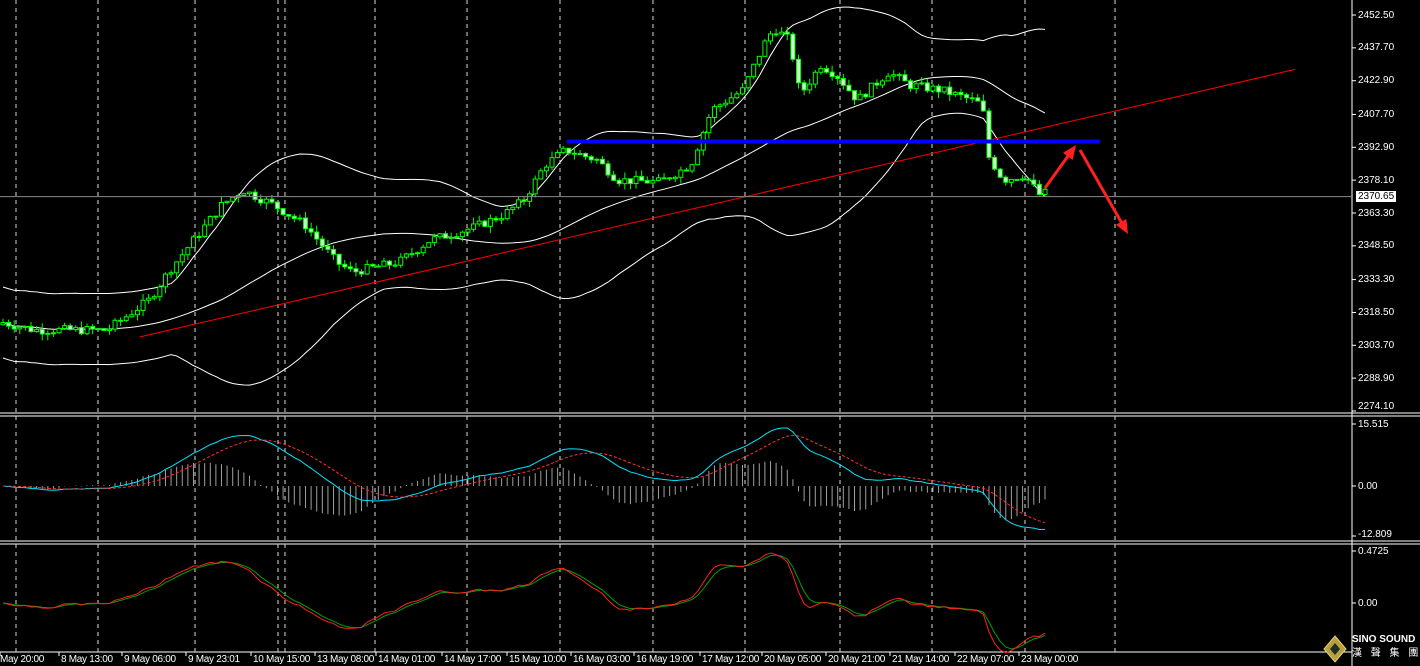  What do you see at coordinates (281, 659) in the screenshot?
I see `time-tick-label: 10 May 15:00` at bounding box center [281, 659].